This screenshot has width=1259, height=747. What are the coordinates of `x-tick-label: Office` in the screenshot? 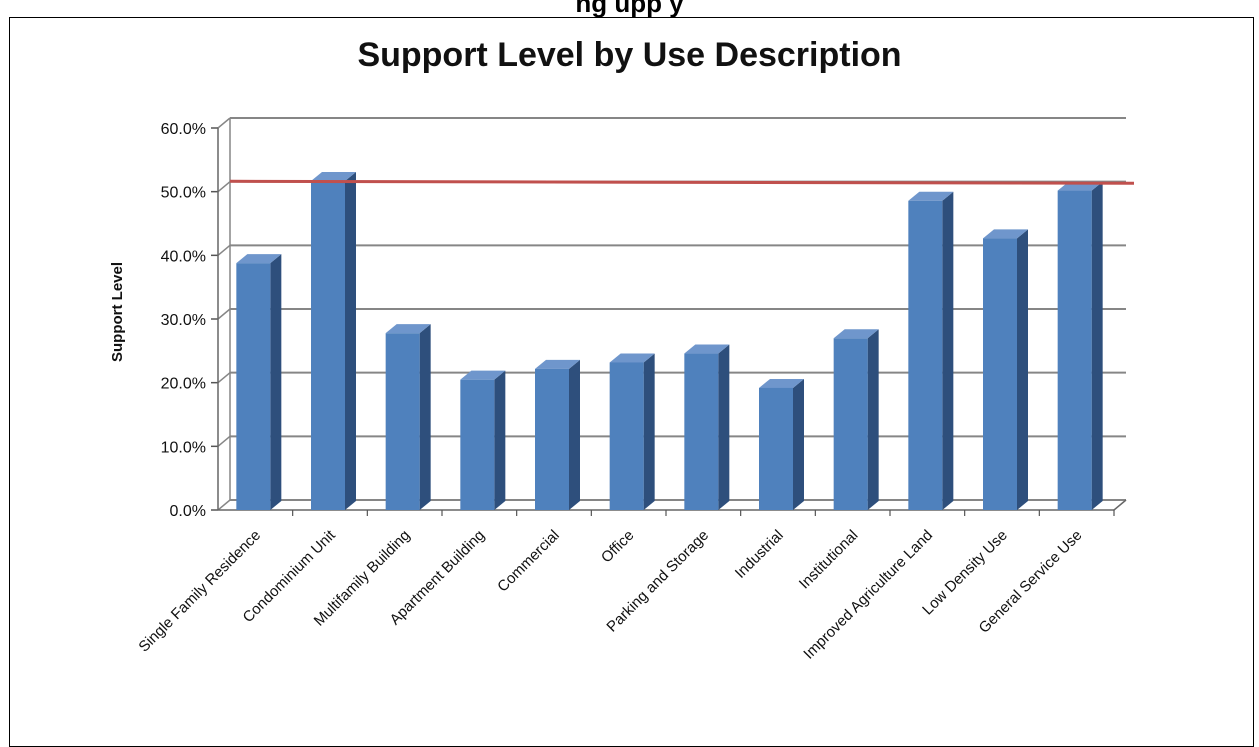 It's located at (618, 547).